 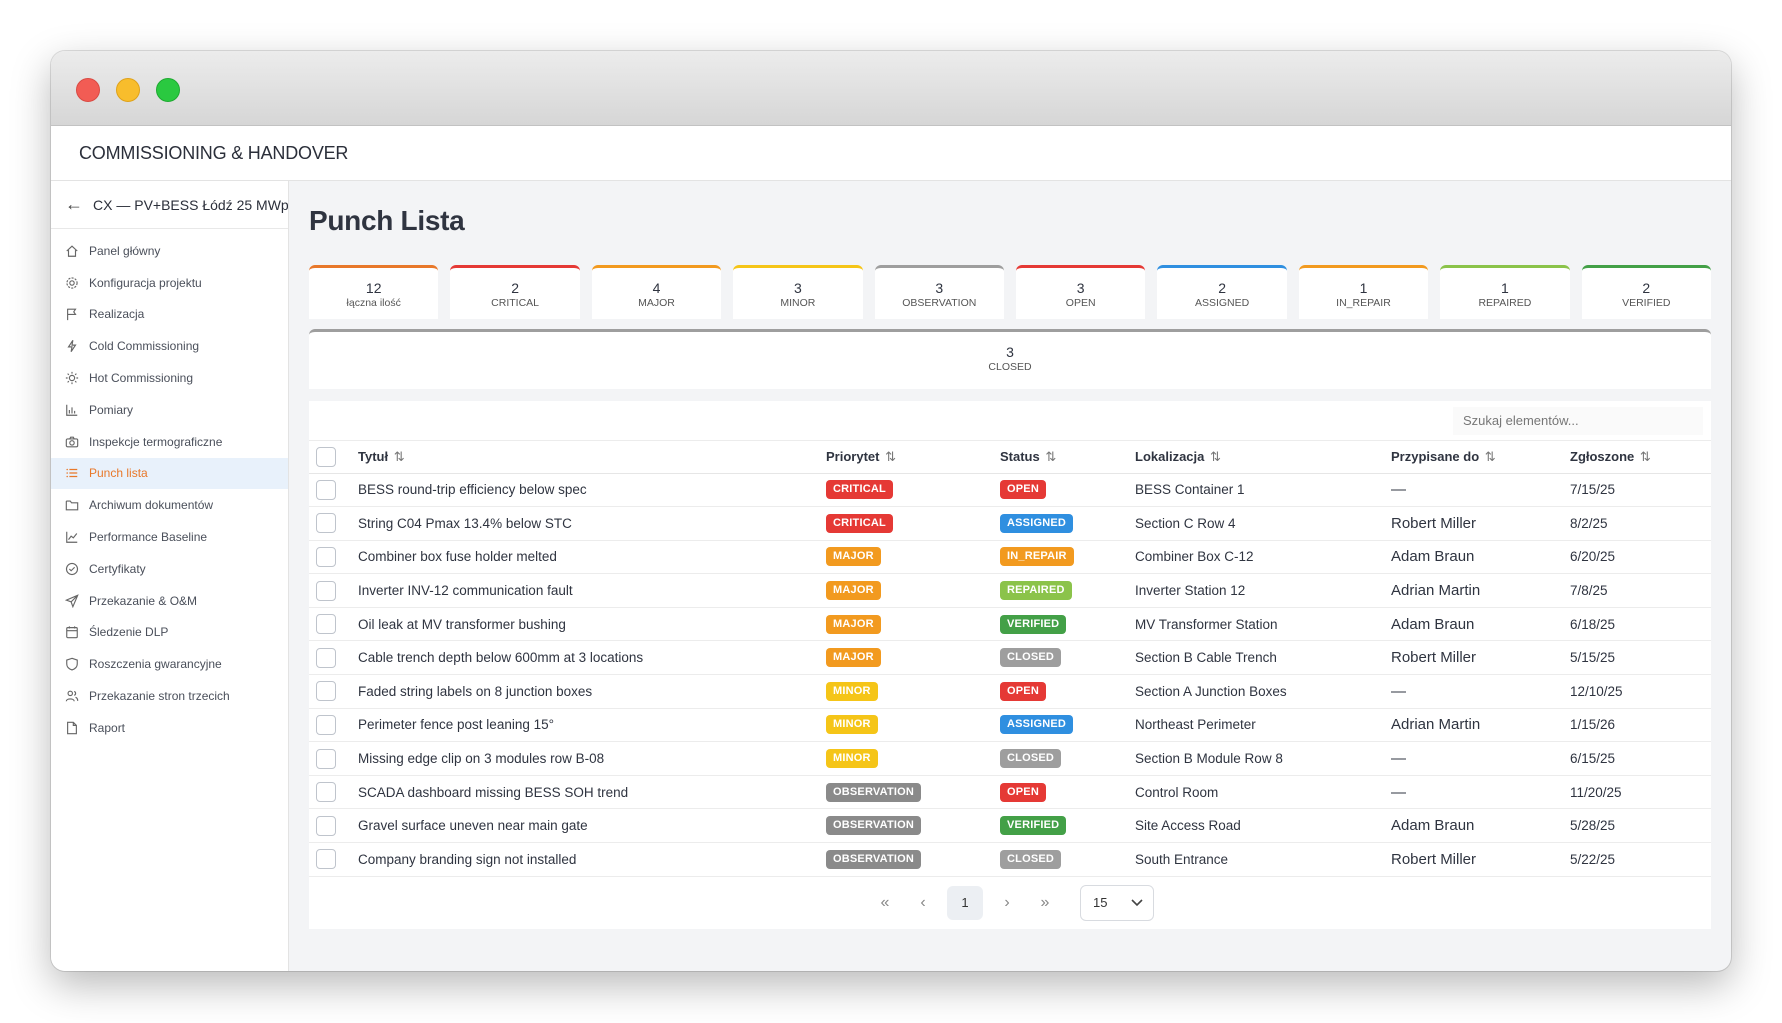 What do you see at coordinates (1646, 288) in the screenshot?
I see `stat-value: 2` at bounding box center [1646, 288].